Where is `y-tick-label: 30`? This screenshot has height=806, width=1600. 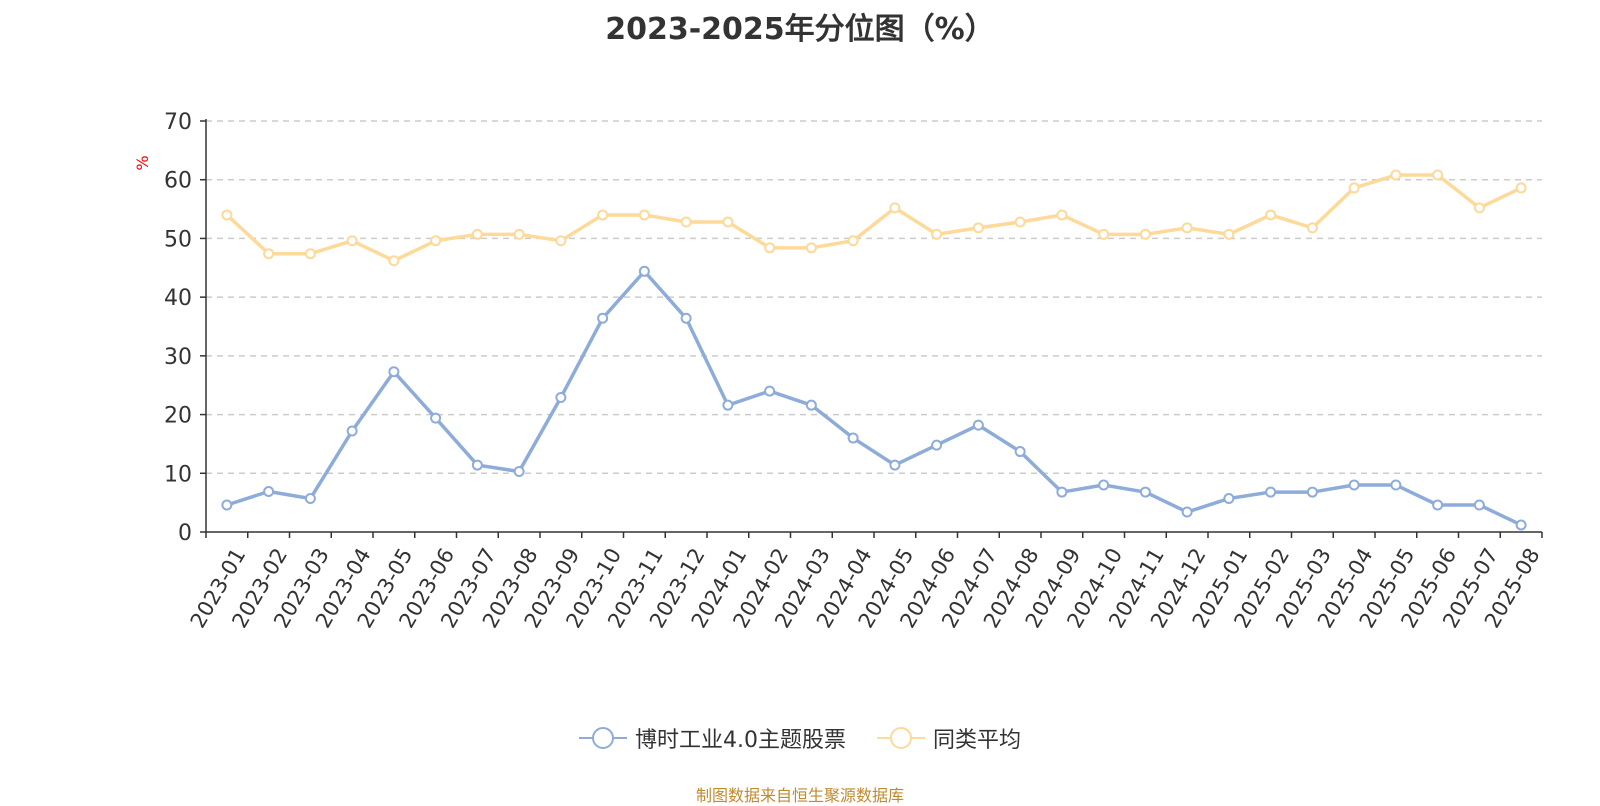 y-tick-label: 30 is located at coordinates (178, 357).